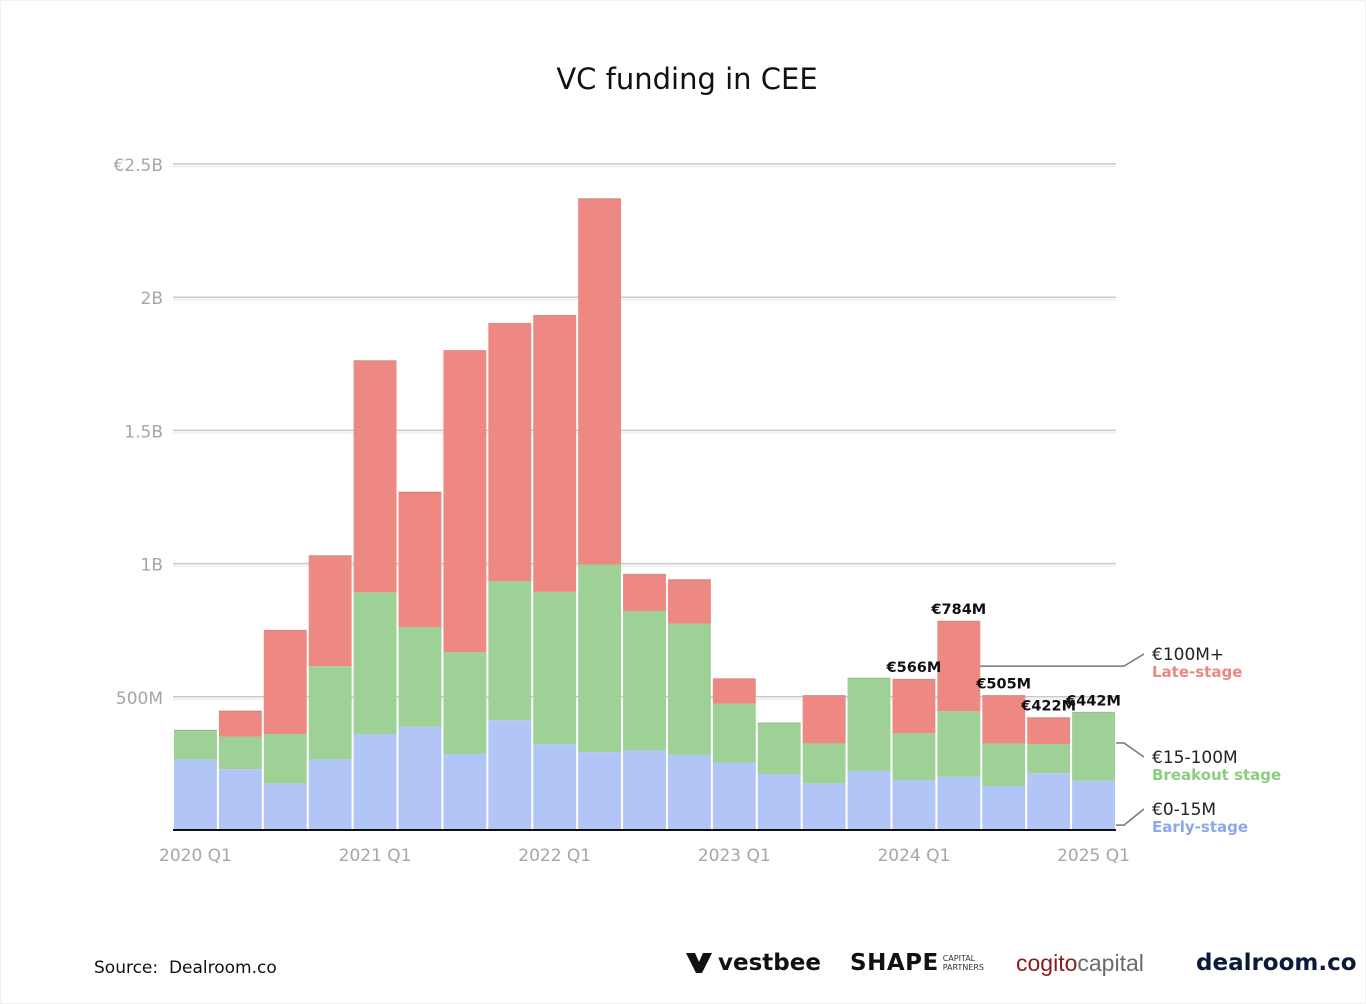  I want to click on y-tick-label: 500M, so click(139, 699).